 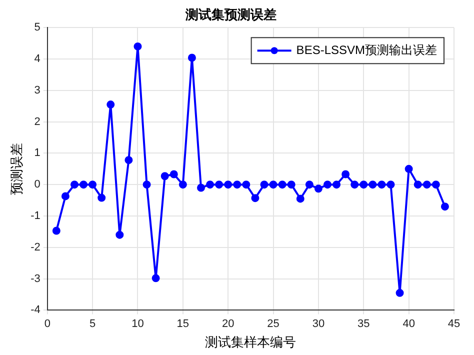 I want to click on y-tick-label: 1, so click(x=37, y=153).